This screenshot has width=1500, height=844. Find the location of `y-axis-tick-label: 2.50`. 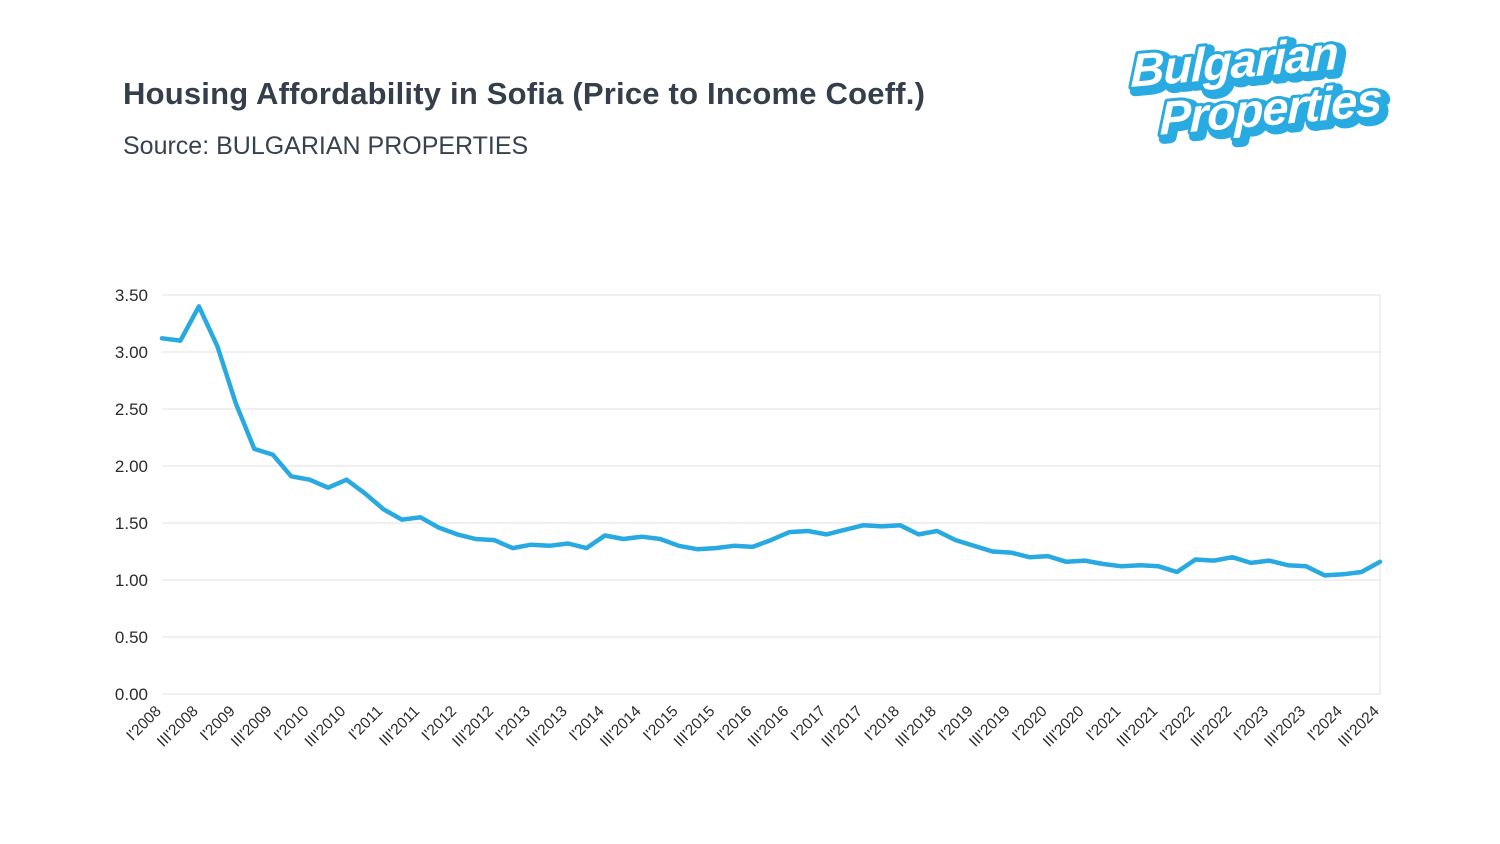

y-axis-tick-label: 2.50 is located at coordinates (131, 409).